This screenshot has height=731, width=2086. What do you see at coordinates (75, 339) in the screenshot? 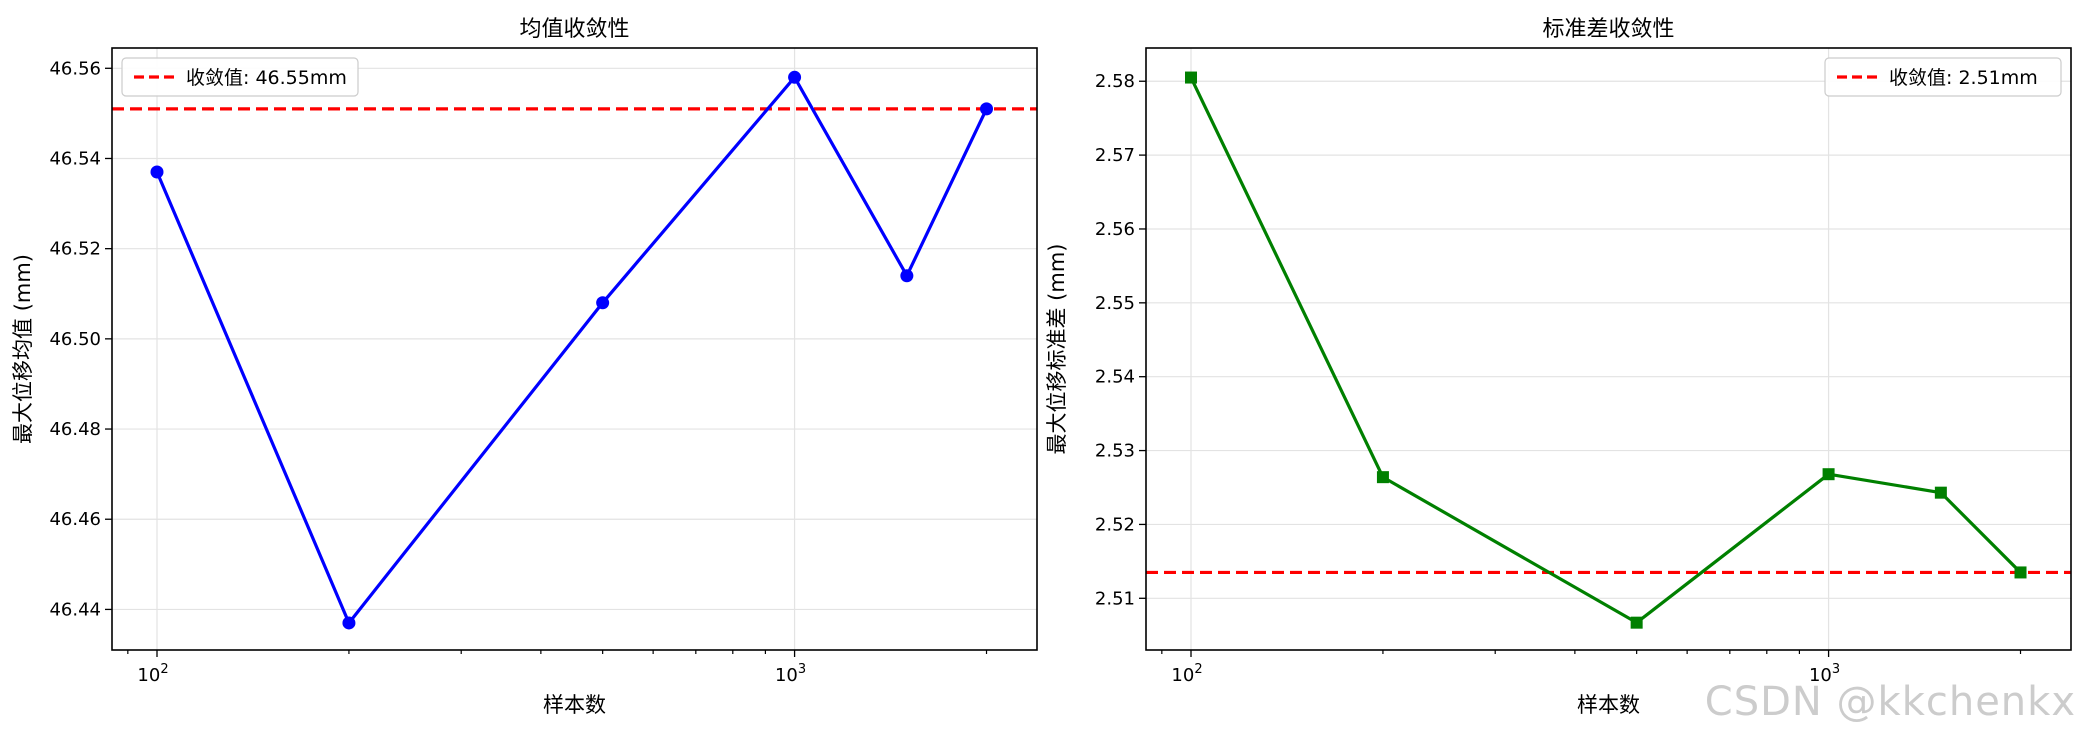
I see `y-tick-label: 46.50` at bounding box center [75, 339].